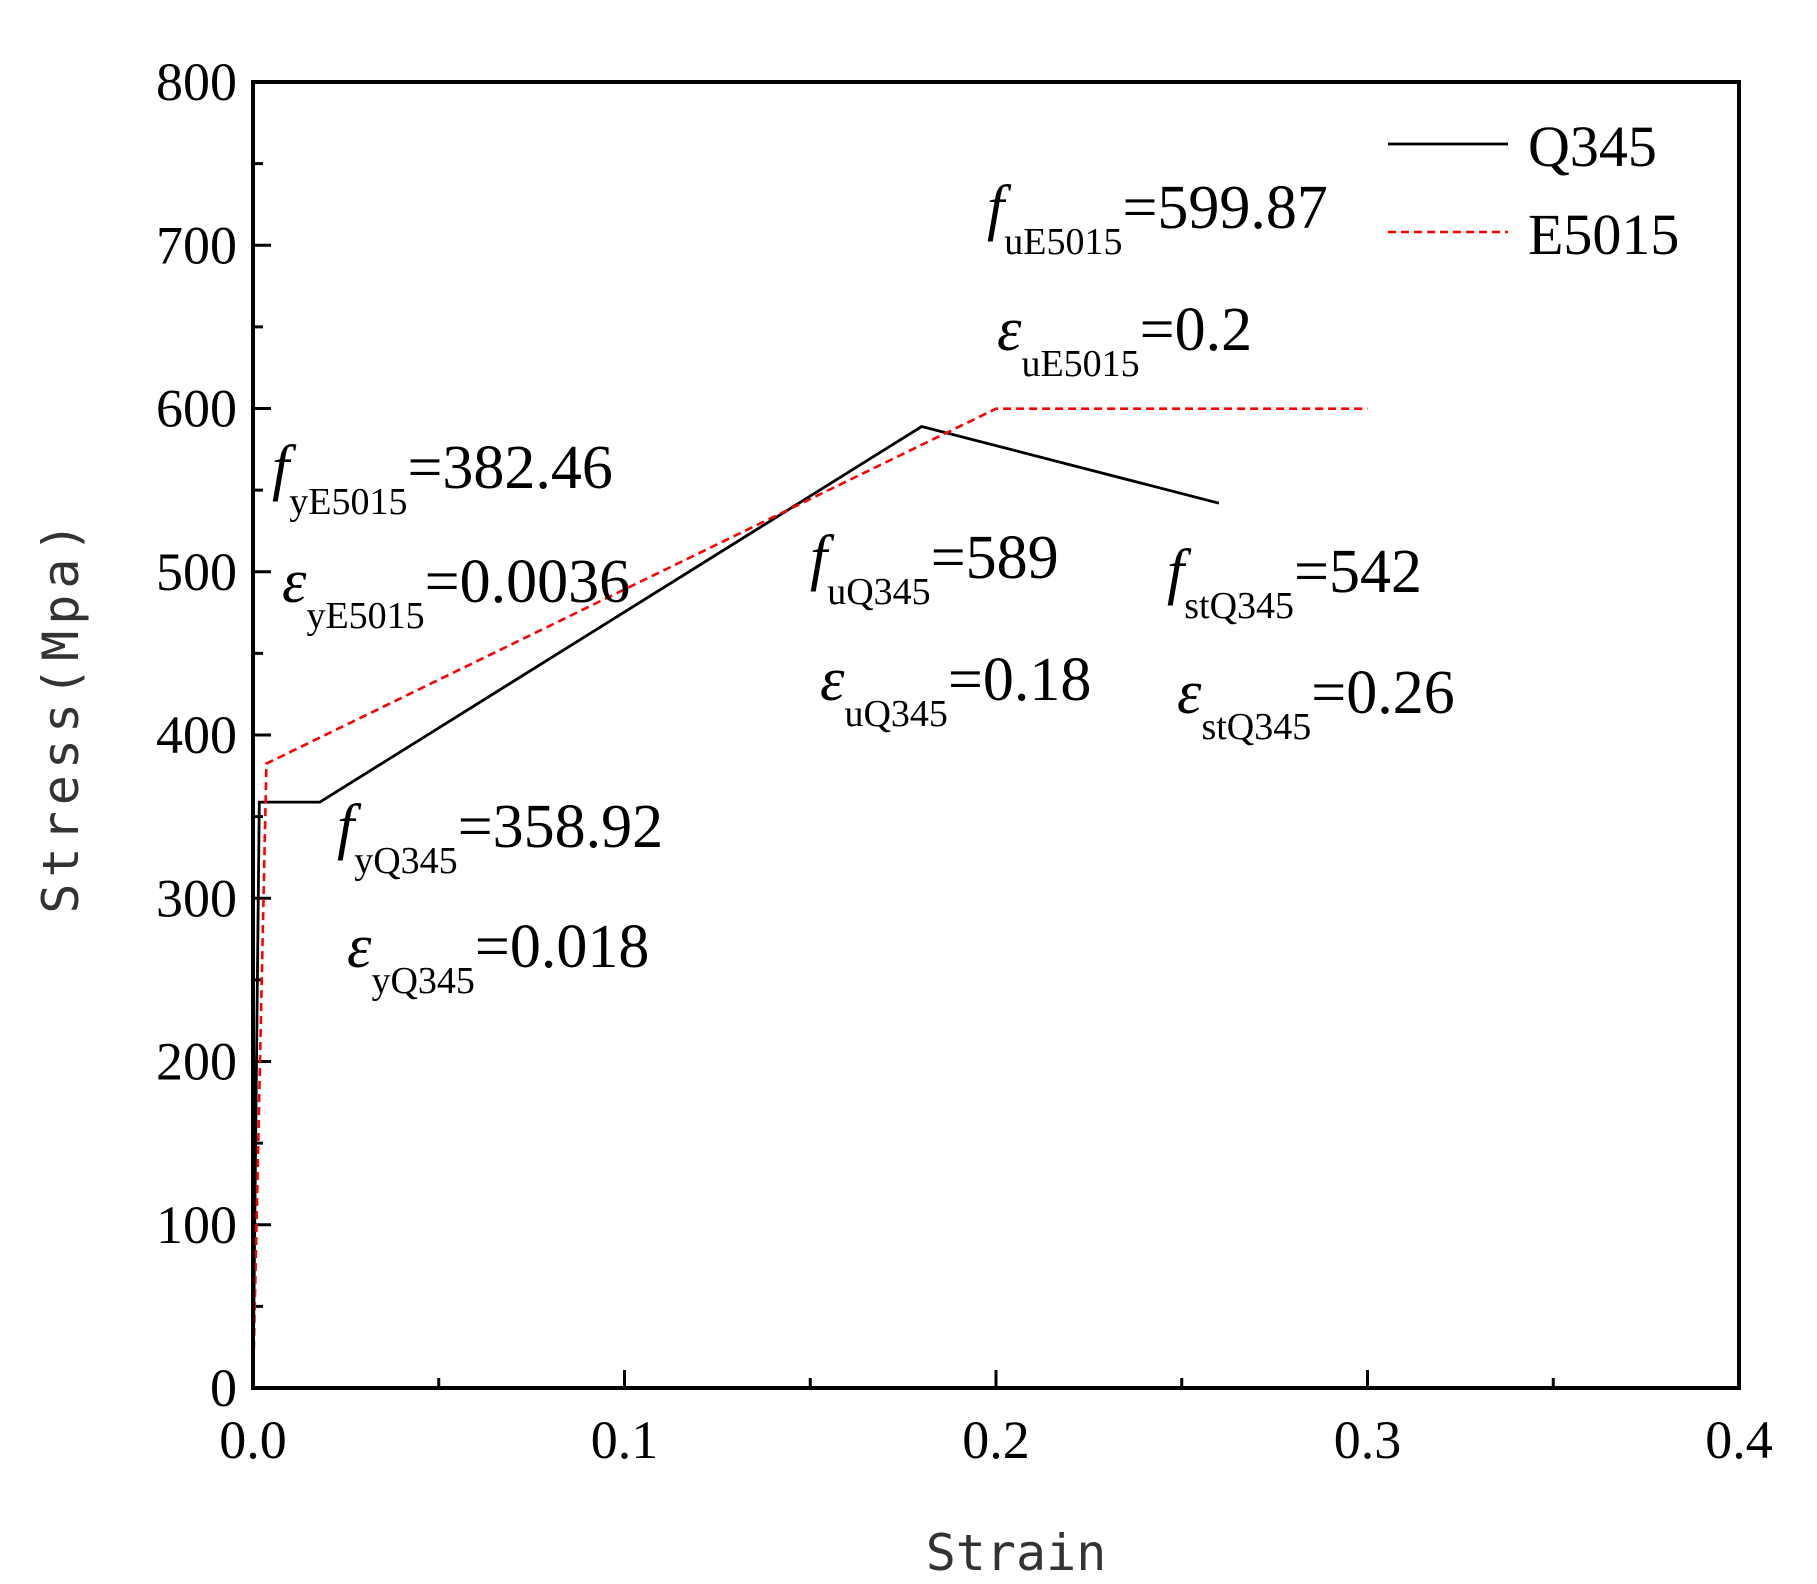 The height and width of the screenshot is (1584, 1817). Describe the element at coordinates (253, 1440) in the screenshot. I see `x-tick-label: 0.0` at that location.